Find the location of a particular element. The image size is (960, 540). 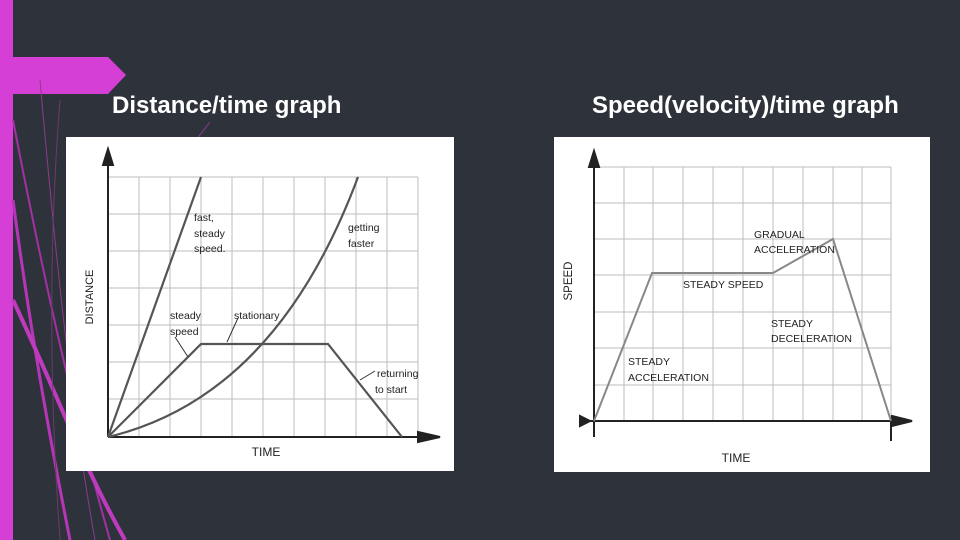

steady-speed-label: steady is located at coordinates (186, 316).